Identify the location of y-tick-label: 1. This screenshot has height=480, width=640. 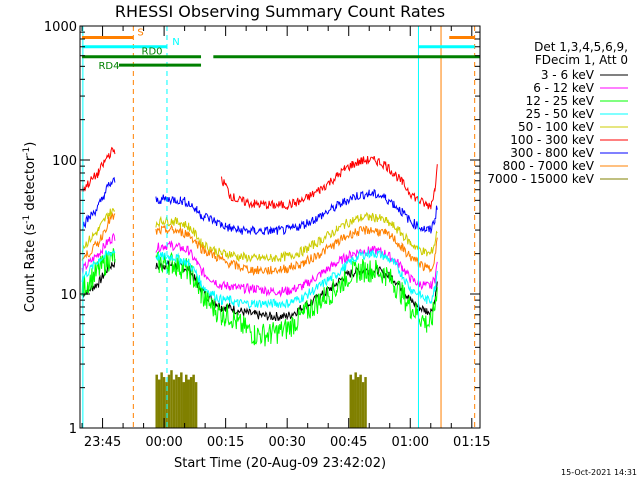
(73, 429).